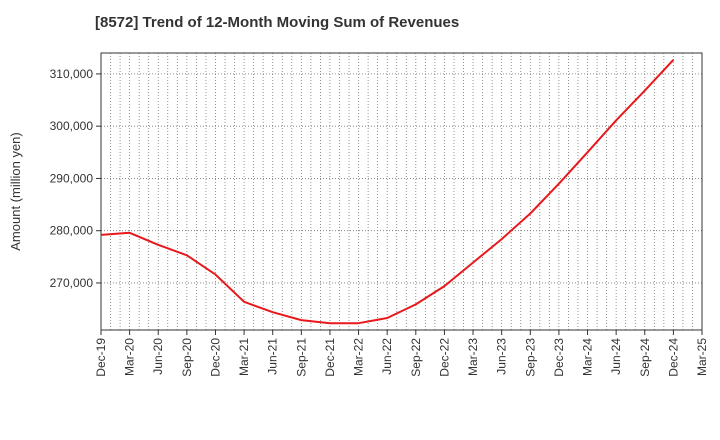 Image resolution: width=720 pixels, height=440 pixels. Describe the element at coordinates (15, 191) in the screenshot. I see `y-axis-title: Amount (million yen)` at that location.